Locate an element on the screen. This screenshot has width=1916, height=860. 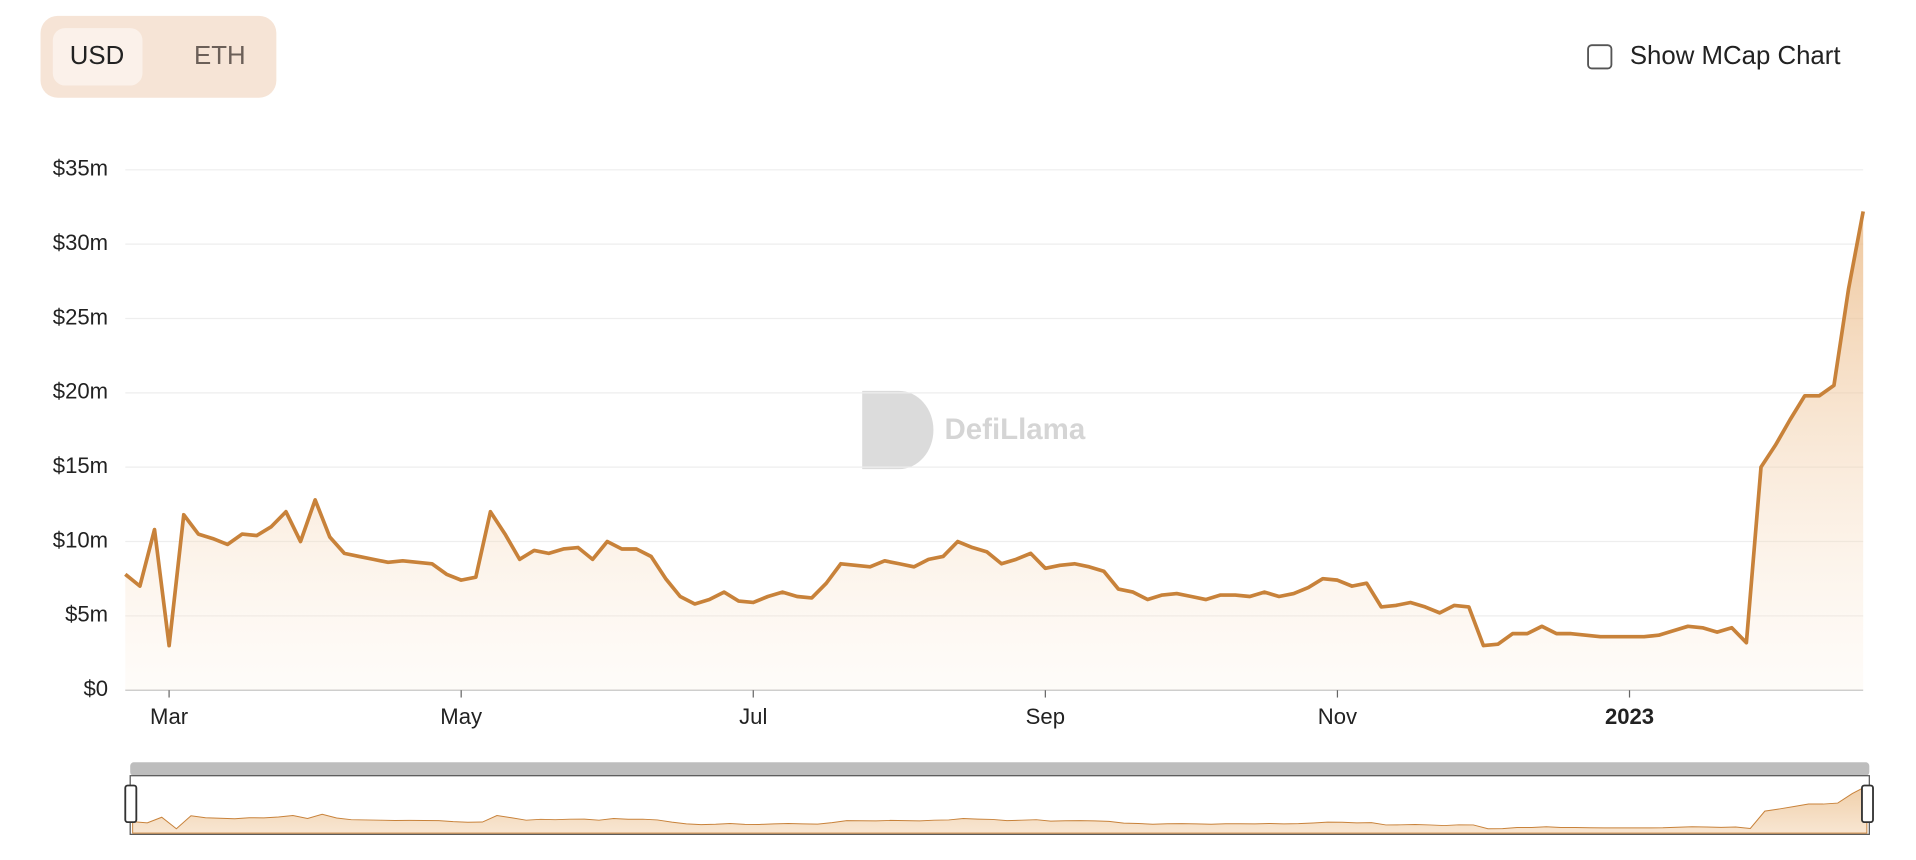
y-tick-label: $25m is located at coordinates (80, 316).